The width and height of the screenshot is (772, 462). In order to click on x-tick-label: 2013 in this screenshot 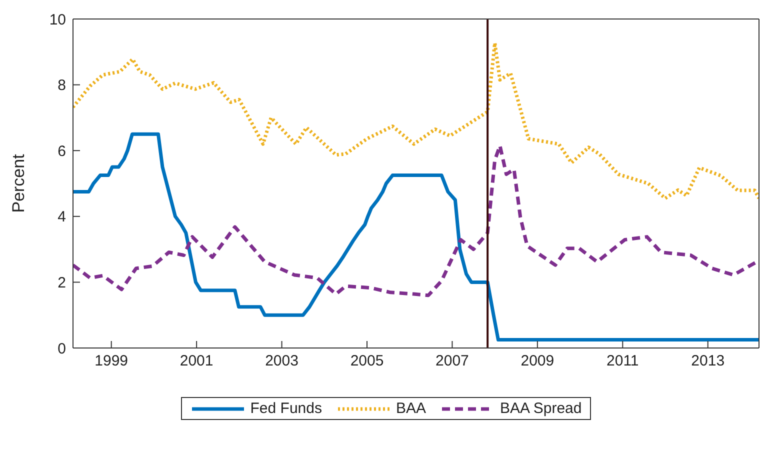, I will do `click(708, 361)`.